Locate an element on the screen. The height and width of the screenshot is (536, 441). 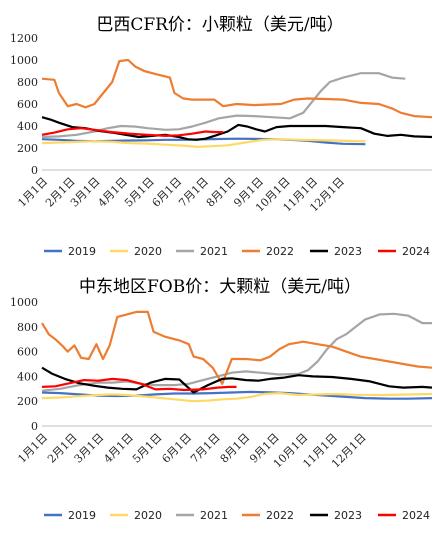
x-tick-label: 4月1日 is located at coordinates (118, 448).